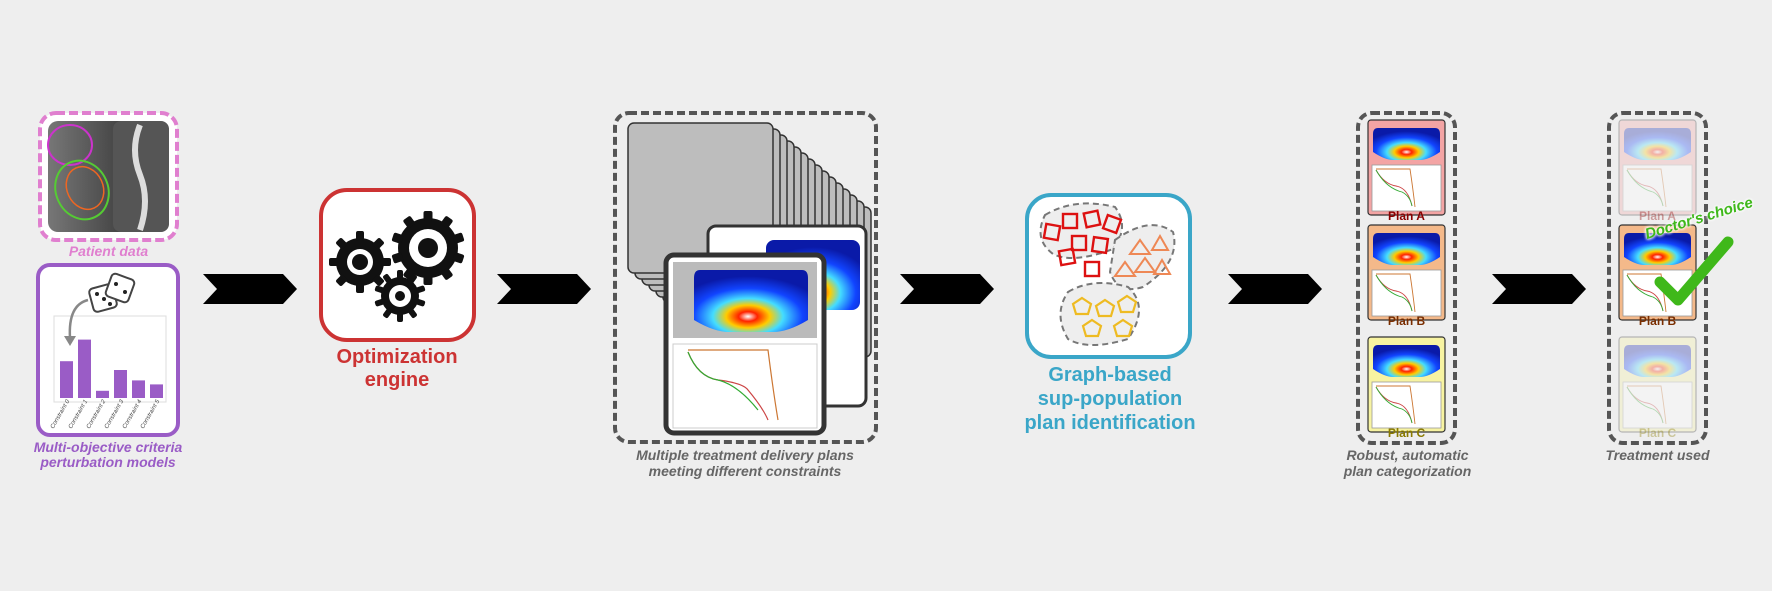 The width and height of the screenshot is (1772, 591). What do you see at coordinates (78, 318) in the screenshot?
I see `arrow-curve-icon` at bounding box center [78, 318].